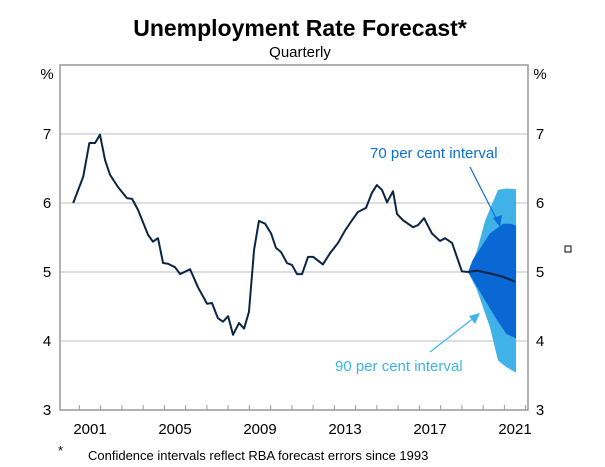 The height and width of the screenshot is (467, 605). Describe the element at coordinates (47, 134) in the screenshot. I see `y-tick-label-left: 7` at that location.